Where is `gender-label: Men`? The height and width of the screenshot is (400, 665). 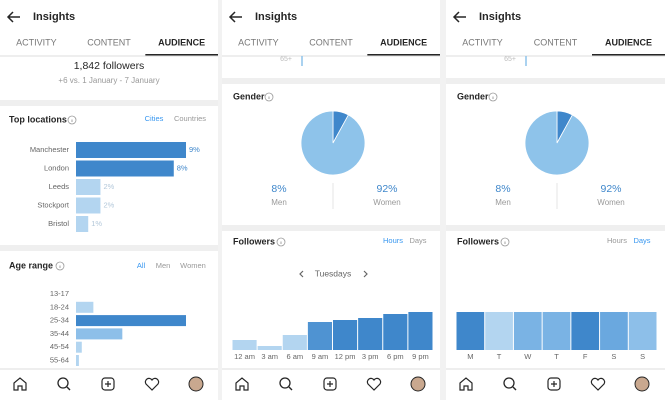
gender-label: Men is located at coordinates (503, 202).